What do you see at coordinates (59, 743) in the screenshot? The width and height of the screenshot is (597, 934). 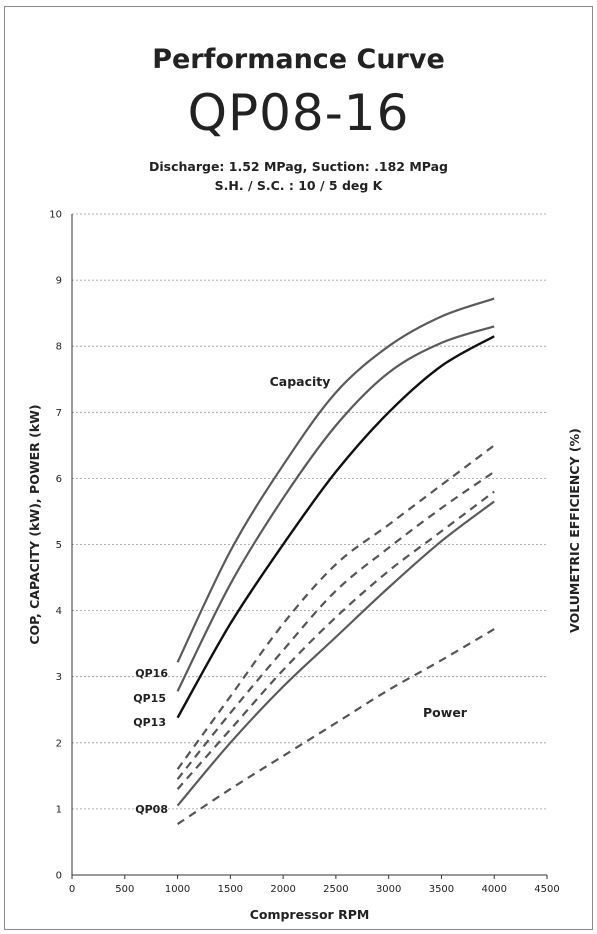 I see `y-tick-label: 2` at bounding box center [59, 743].